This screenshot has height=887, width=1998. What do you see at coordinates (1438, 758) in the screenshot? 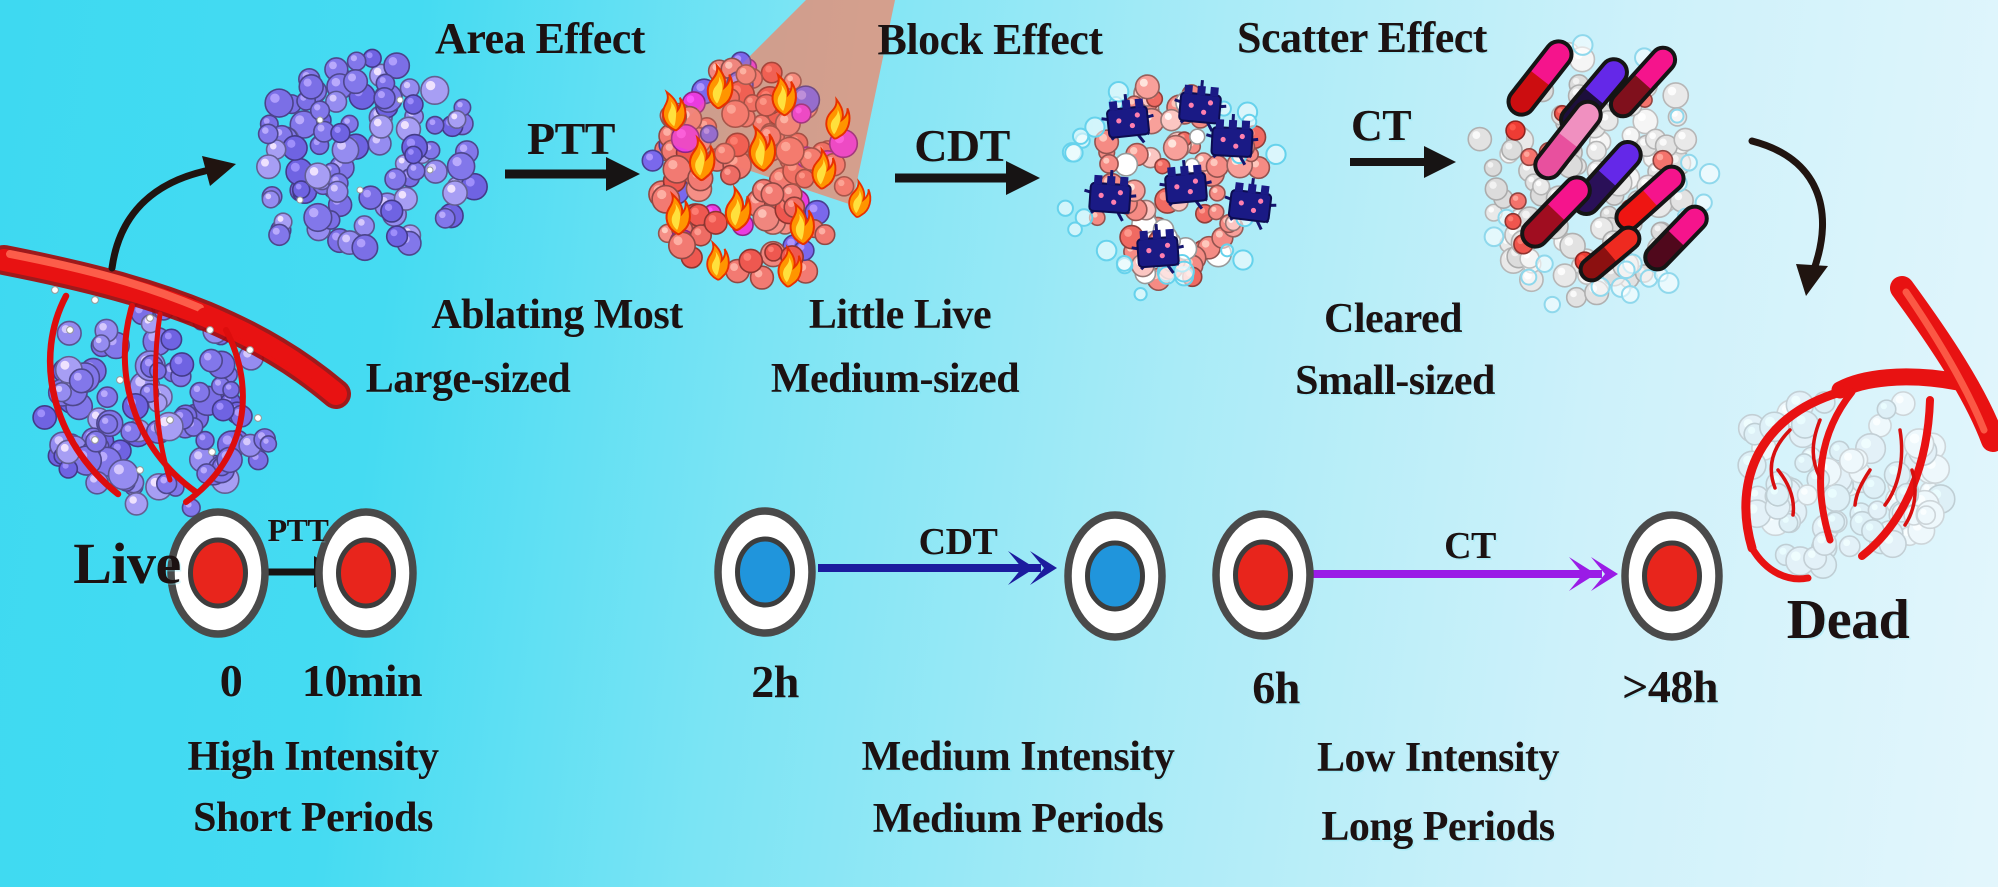
I see `low-intensity-label: Low Intensity` at bounding box center [1438, 758].